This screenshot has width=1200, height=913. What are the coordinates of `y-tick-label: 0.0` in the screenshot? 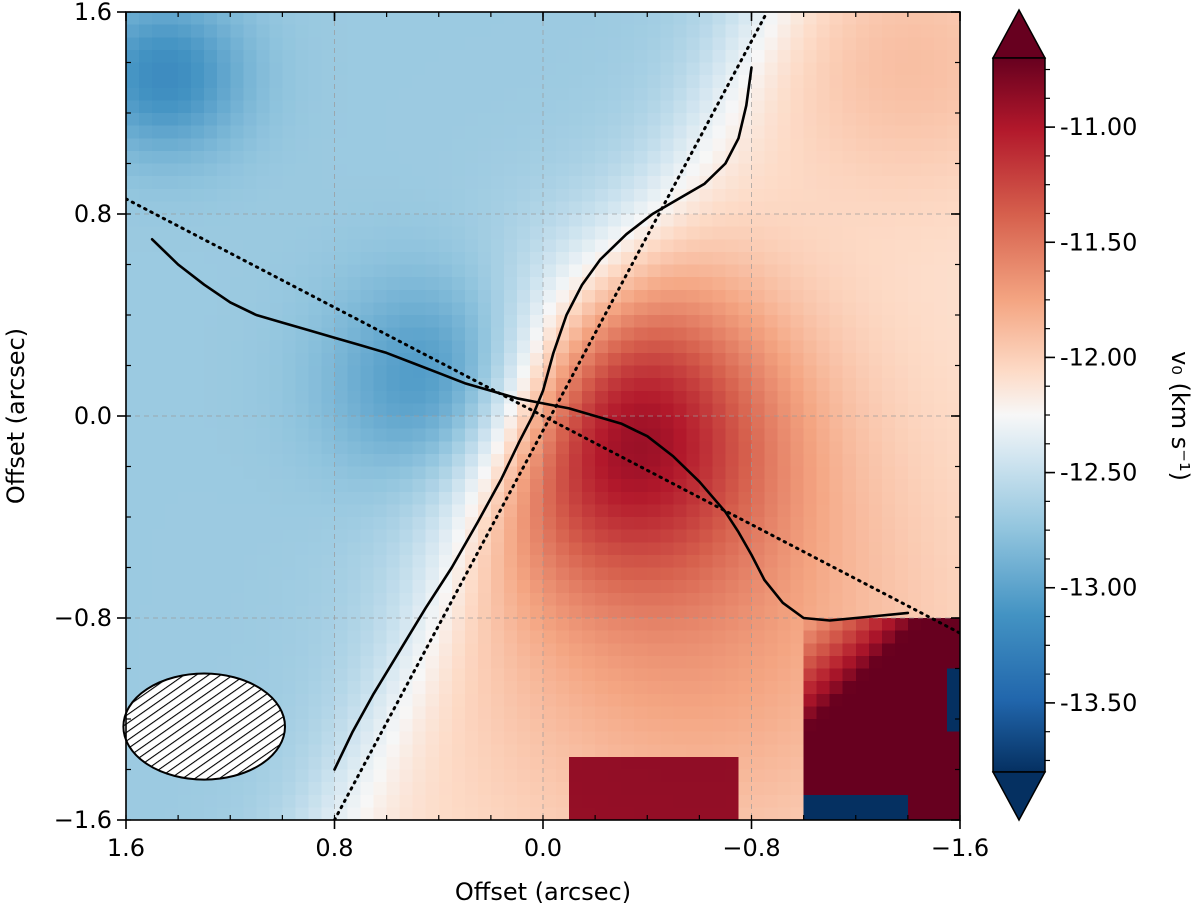 It's located at (93, 416).